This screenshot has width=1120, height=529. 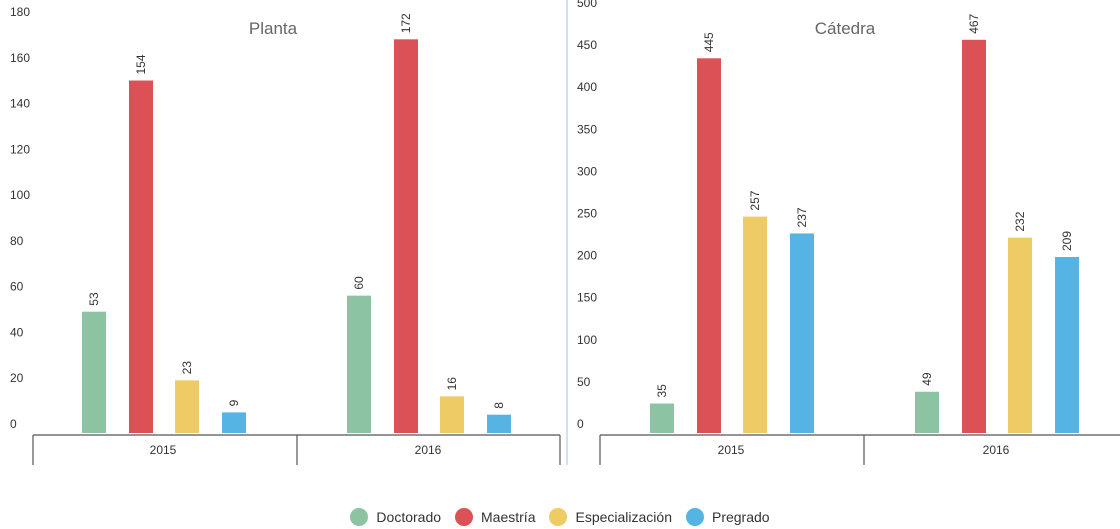 What do you see at coordinates (1020, 221) in the screenshot?
I see `data-label: 232` at bounding box center [1020, 221].